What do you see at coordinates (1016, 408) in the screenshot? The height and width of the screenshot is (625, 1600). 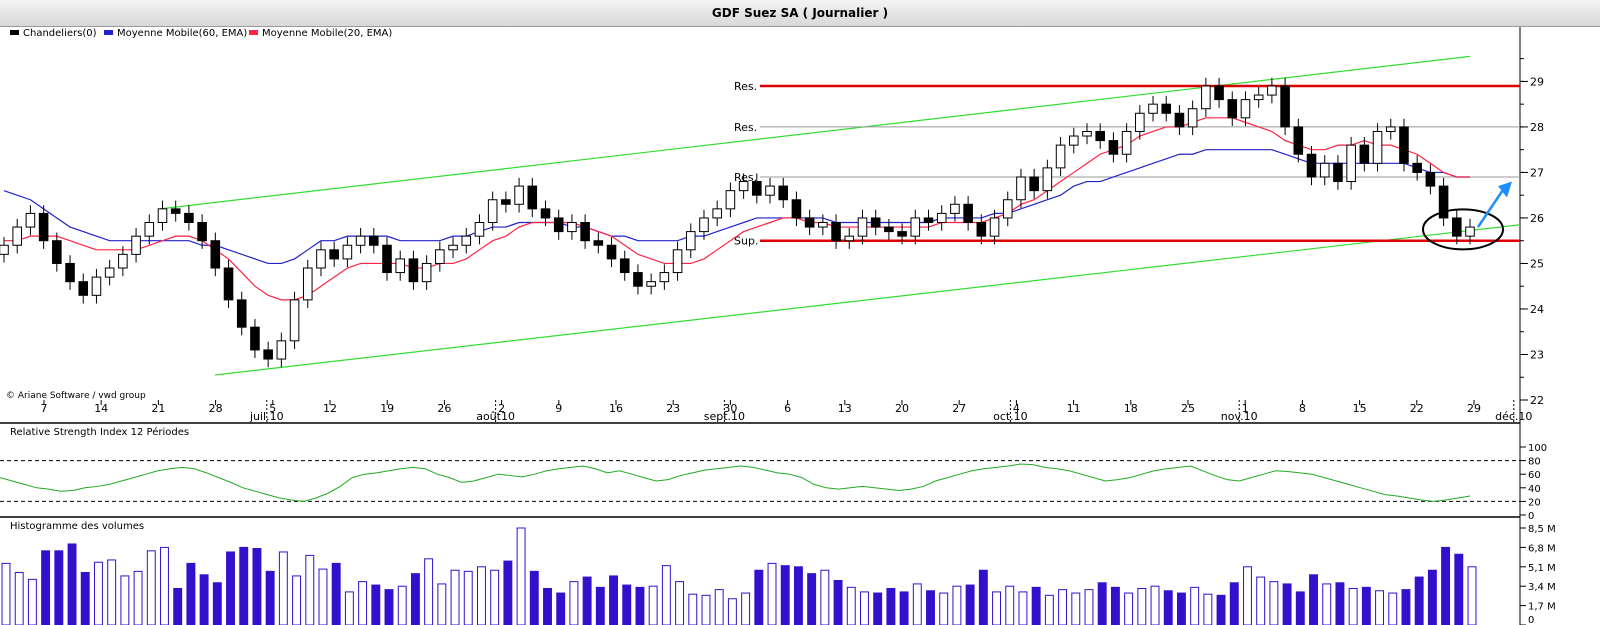 I see `date-tick-label: 4` at bounding box center [1016, 408].